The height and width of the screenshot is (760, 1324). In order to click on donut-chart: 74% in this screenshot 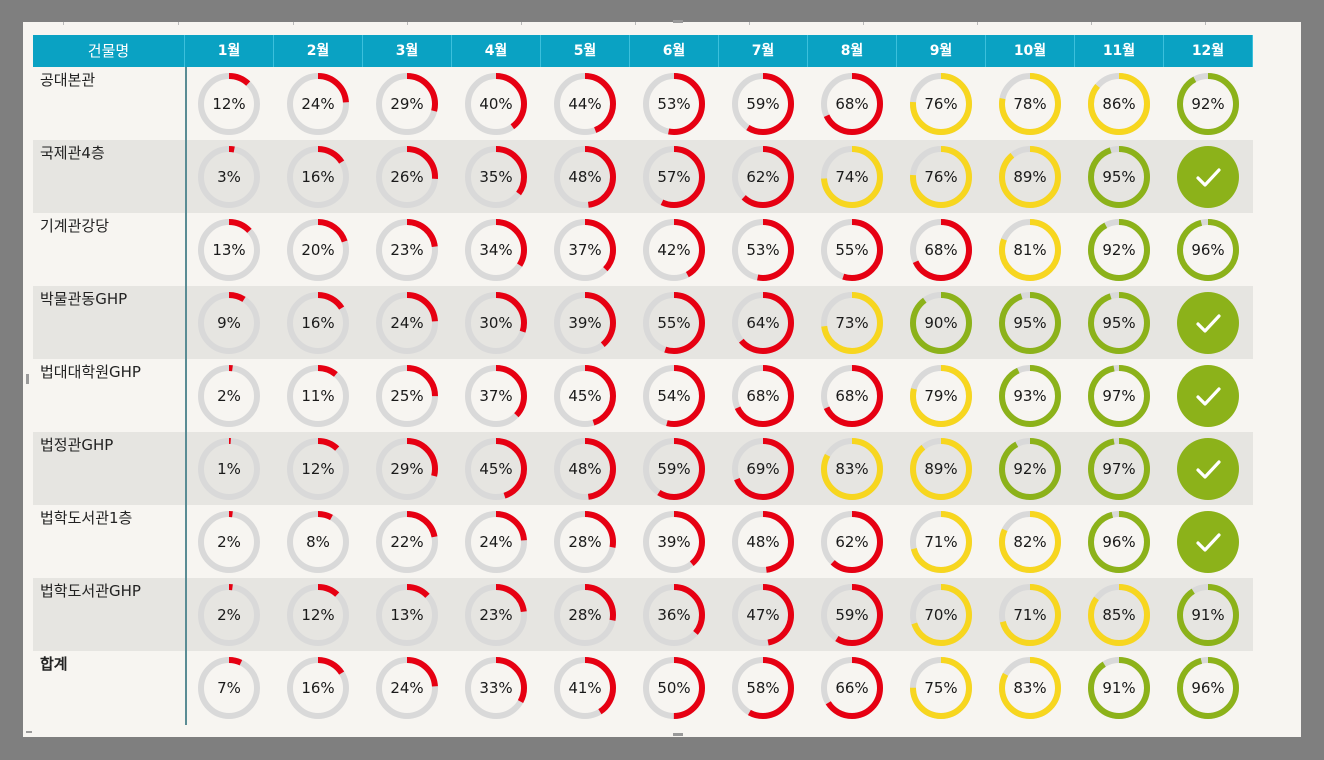, I will do `click(852, 177)`.